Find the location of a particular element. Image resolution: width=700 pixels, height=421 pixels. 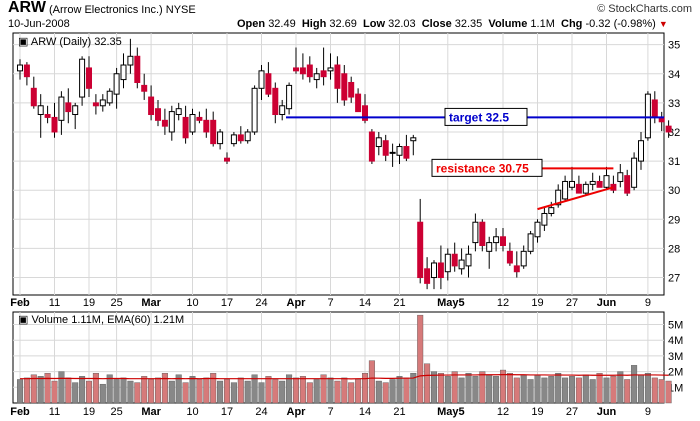

resistance-label: resistance 30.75 is located at coordinates (482, 168).